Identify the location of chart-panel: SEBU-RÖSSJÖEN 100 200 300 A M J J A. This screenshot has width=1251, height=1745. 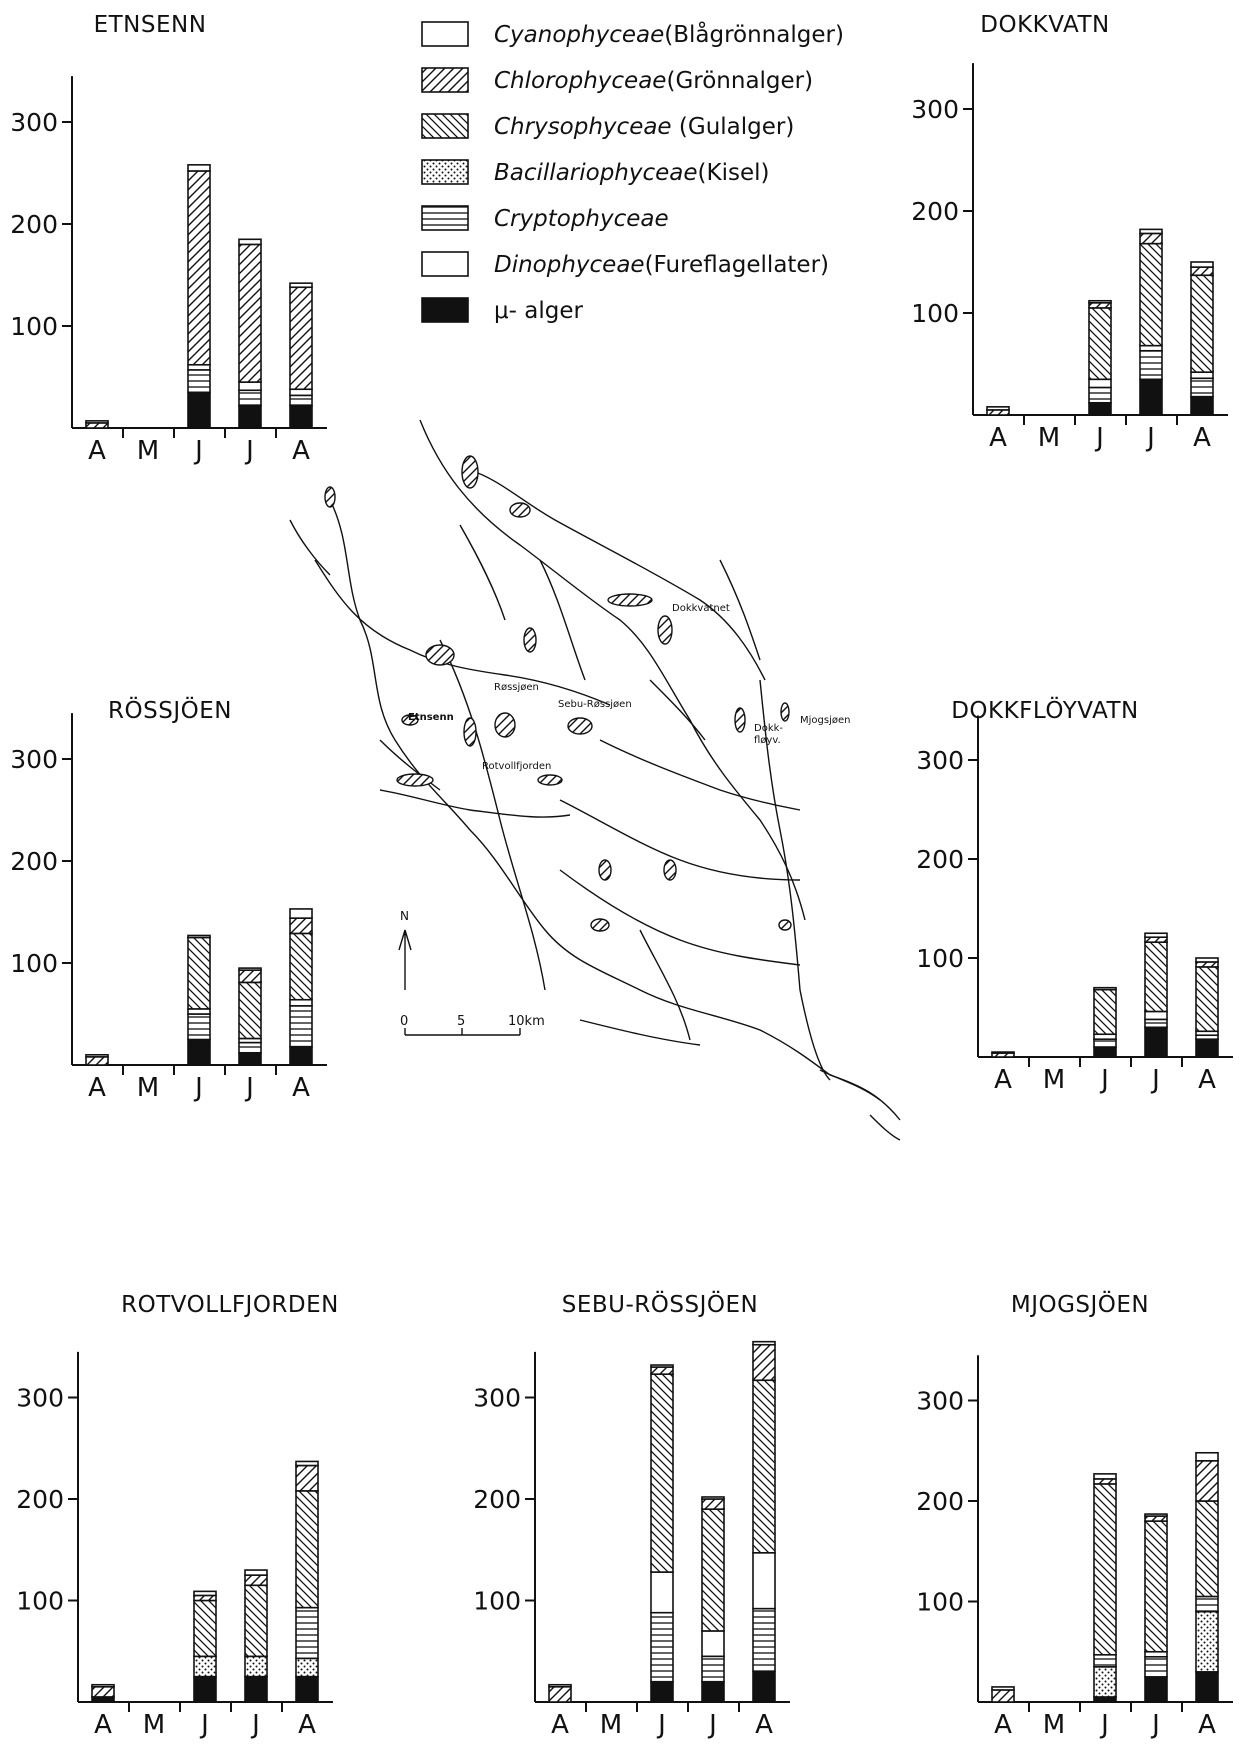
(631, 1515).